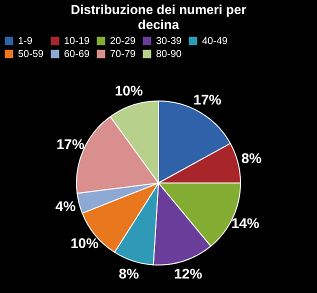 Image resolution: width=317 pixels, height=293 pixels. What do you see at coordinates (77, 41) in the screenshot?
I see `legend-label: 10-19` at bounding box center [77, 41].